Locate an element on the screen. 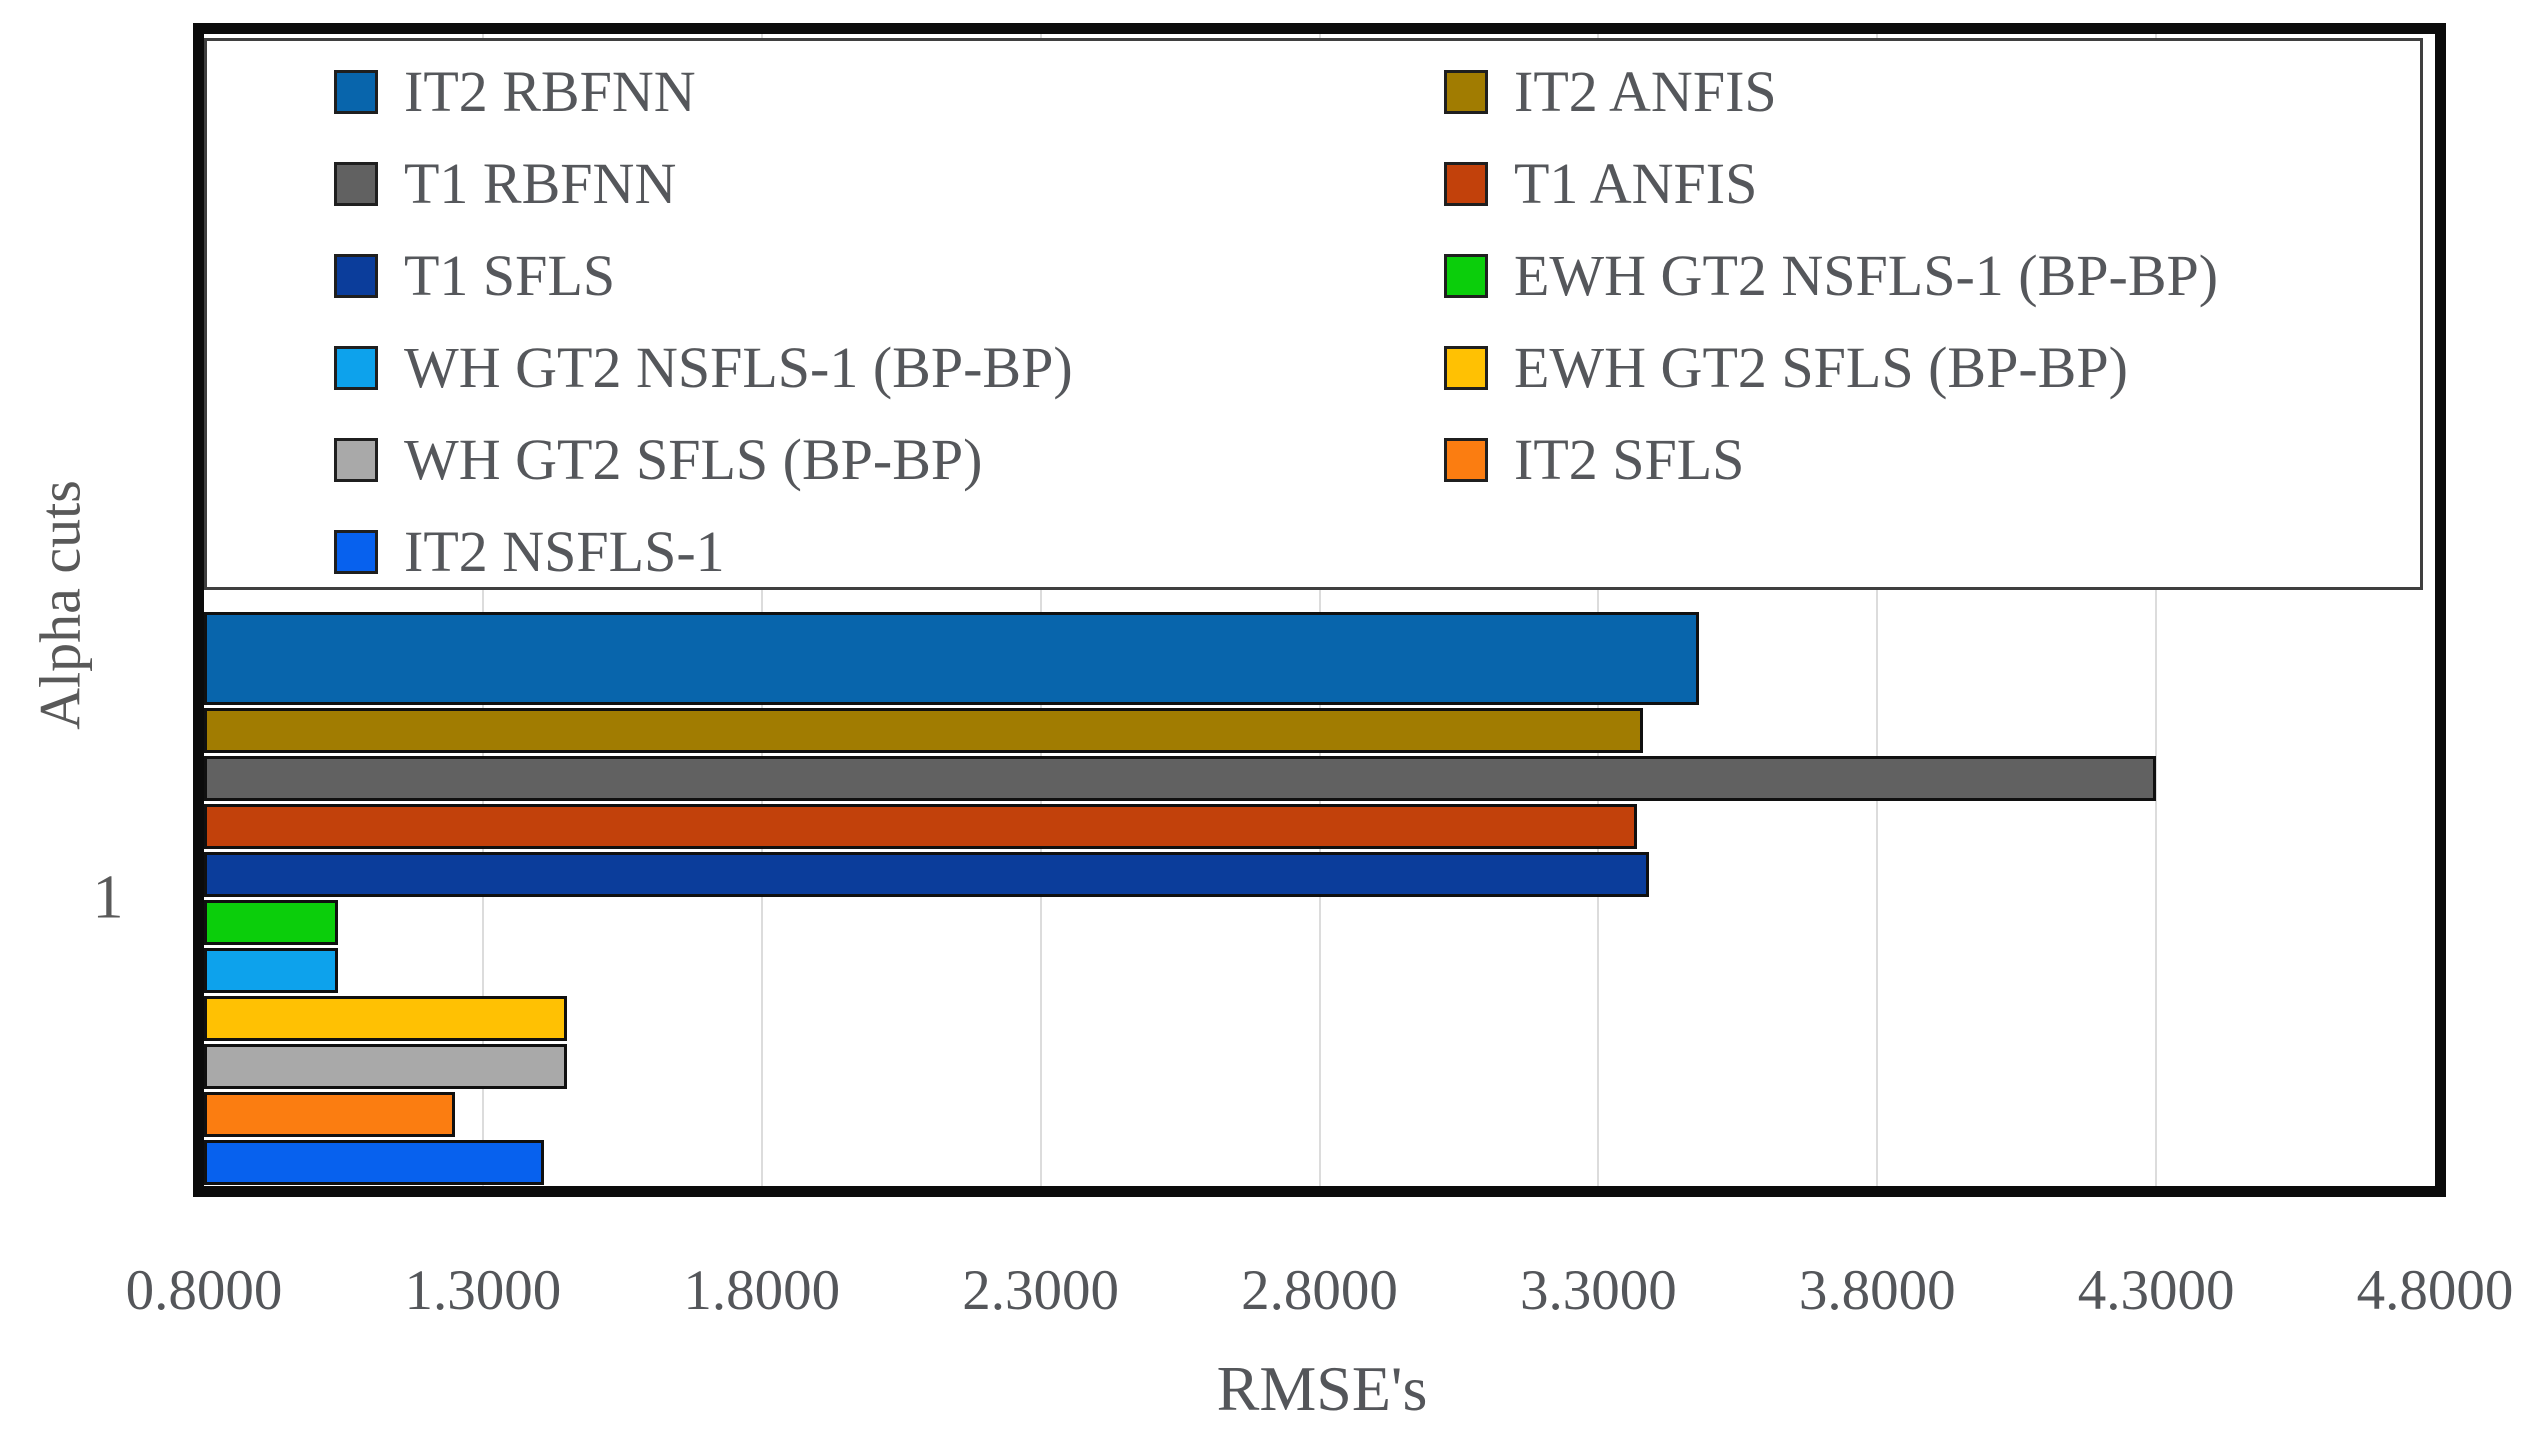 Image resolution: width=2539 pixels, height=1430 pixels. legend-item-it2-anfis: IT2 ANFIS is located at coordinates (1610, 91).